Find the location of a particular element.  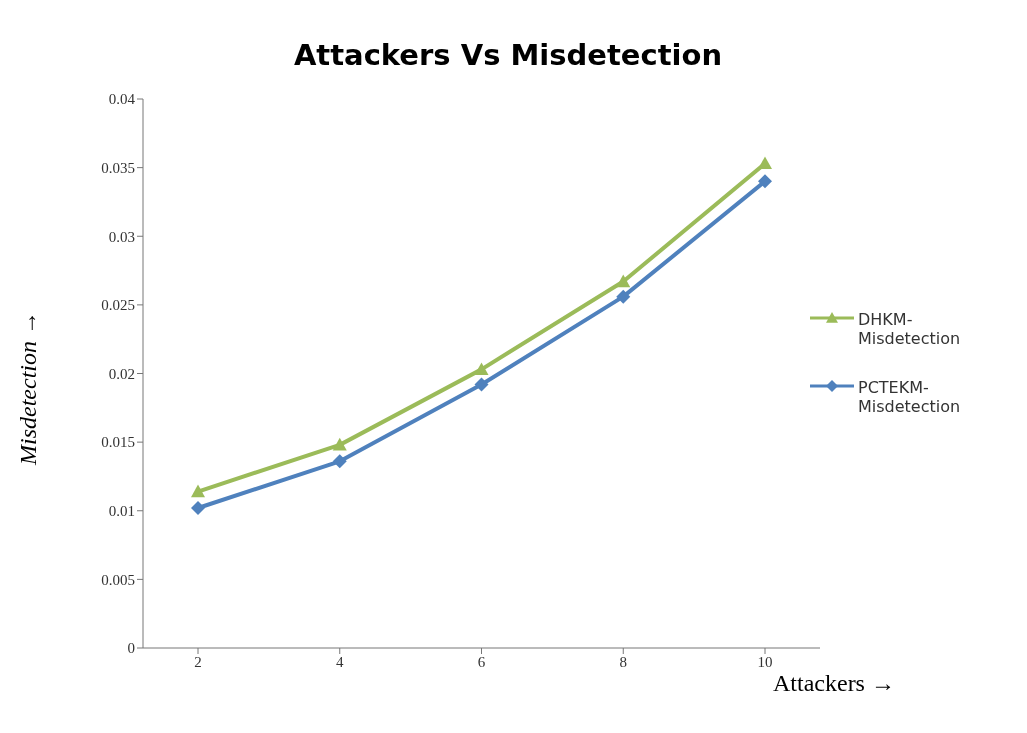

y-tick-label: 0.04 is located at coordinates (122, 99).